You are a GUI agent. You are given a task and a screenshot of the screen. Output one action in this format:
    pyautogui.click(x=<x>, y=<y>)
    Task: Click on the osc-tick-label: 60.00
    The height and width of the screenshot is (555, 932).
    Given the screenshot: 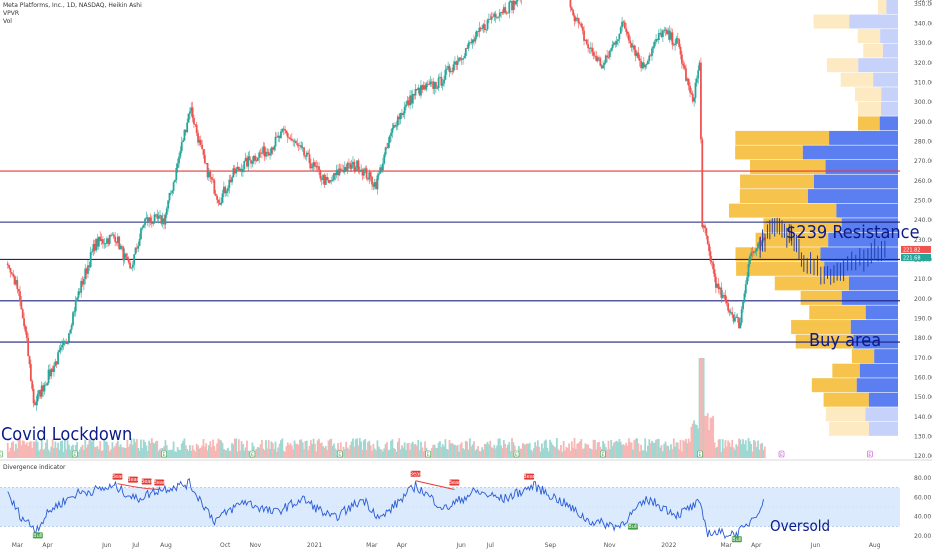 What is the action you would take?
    pyautogui.click(x=922, y=497)
    